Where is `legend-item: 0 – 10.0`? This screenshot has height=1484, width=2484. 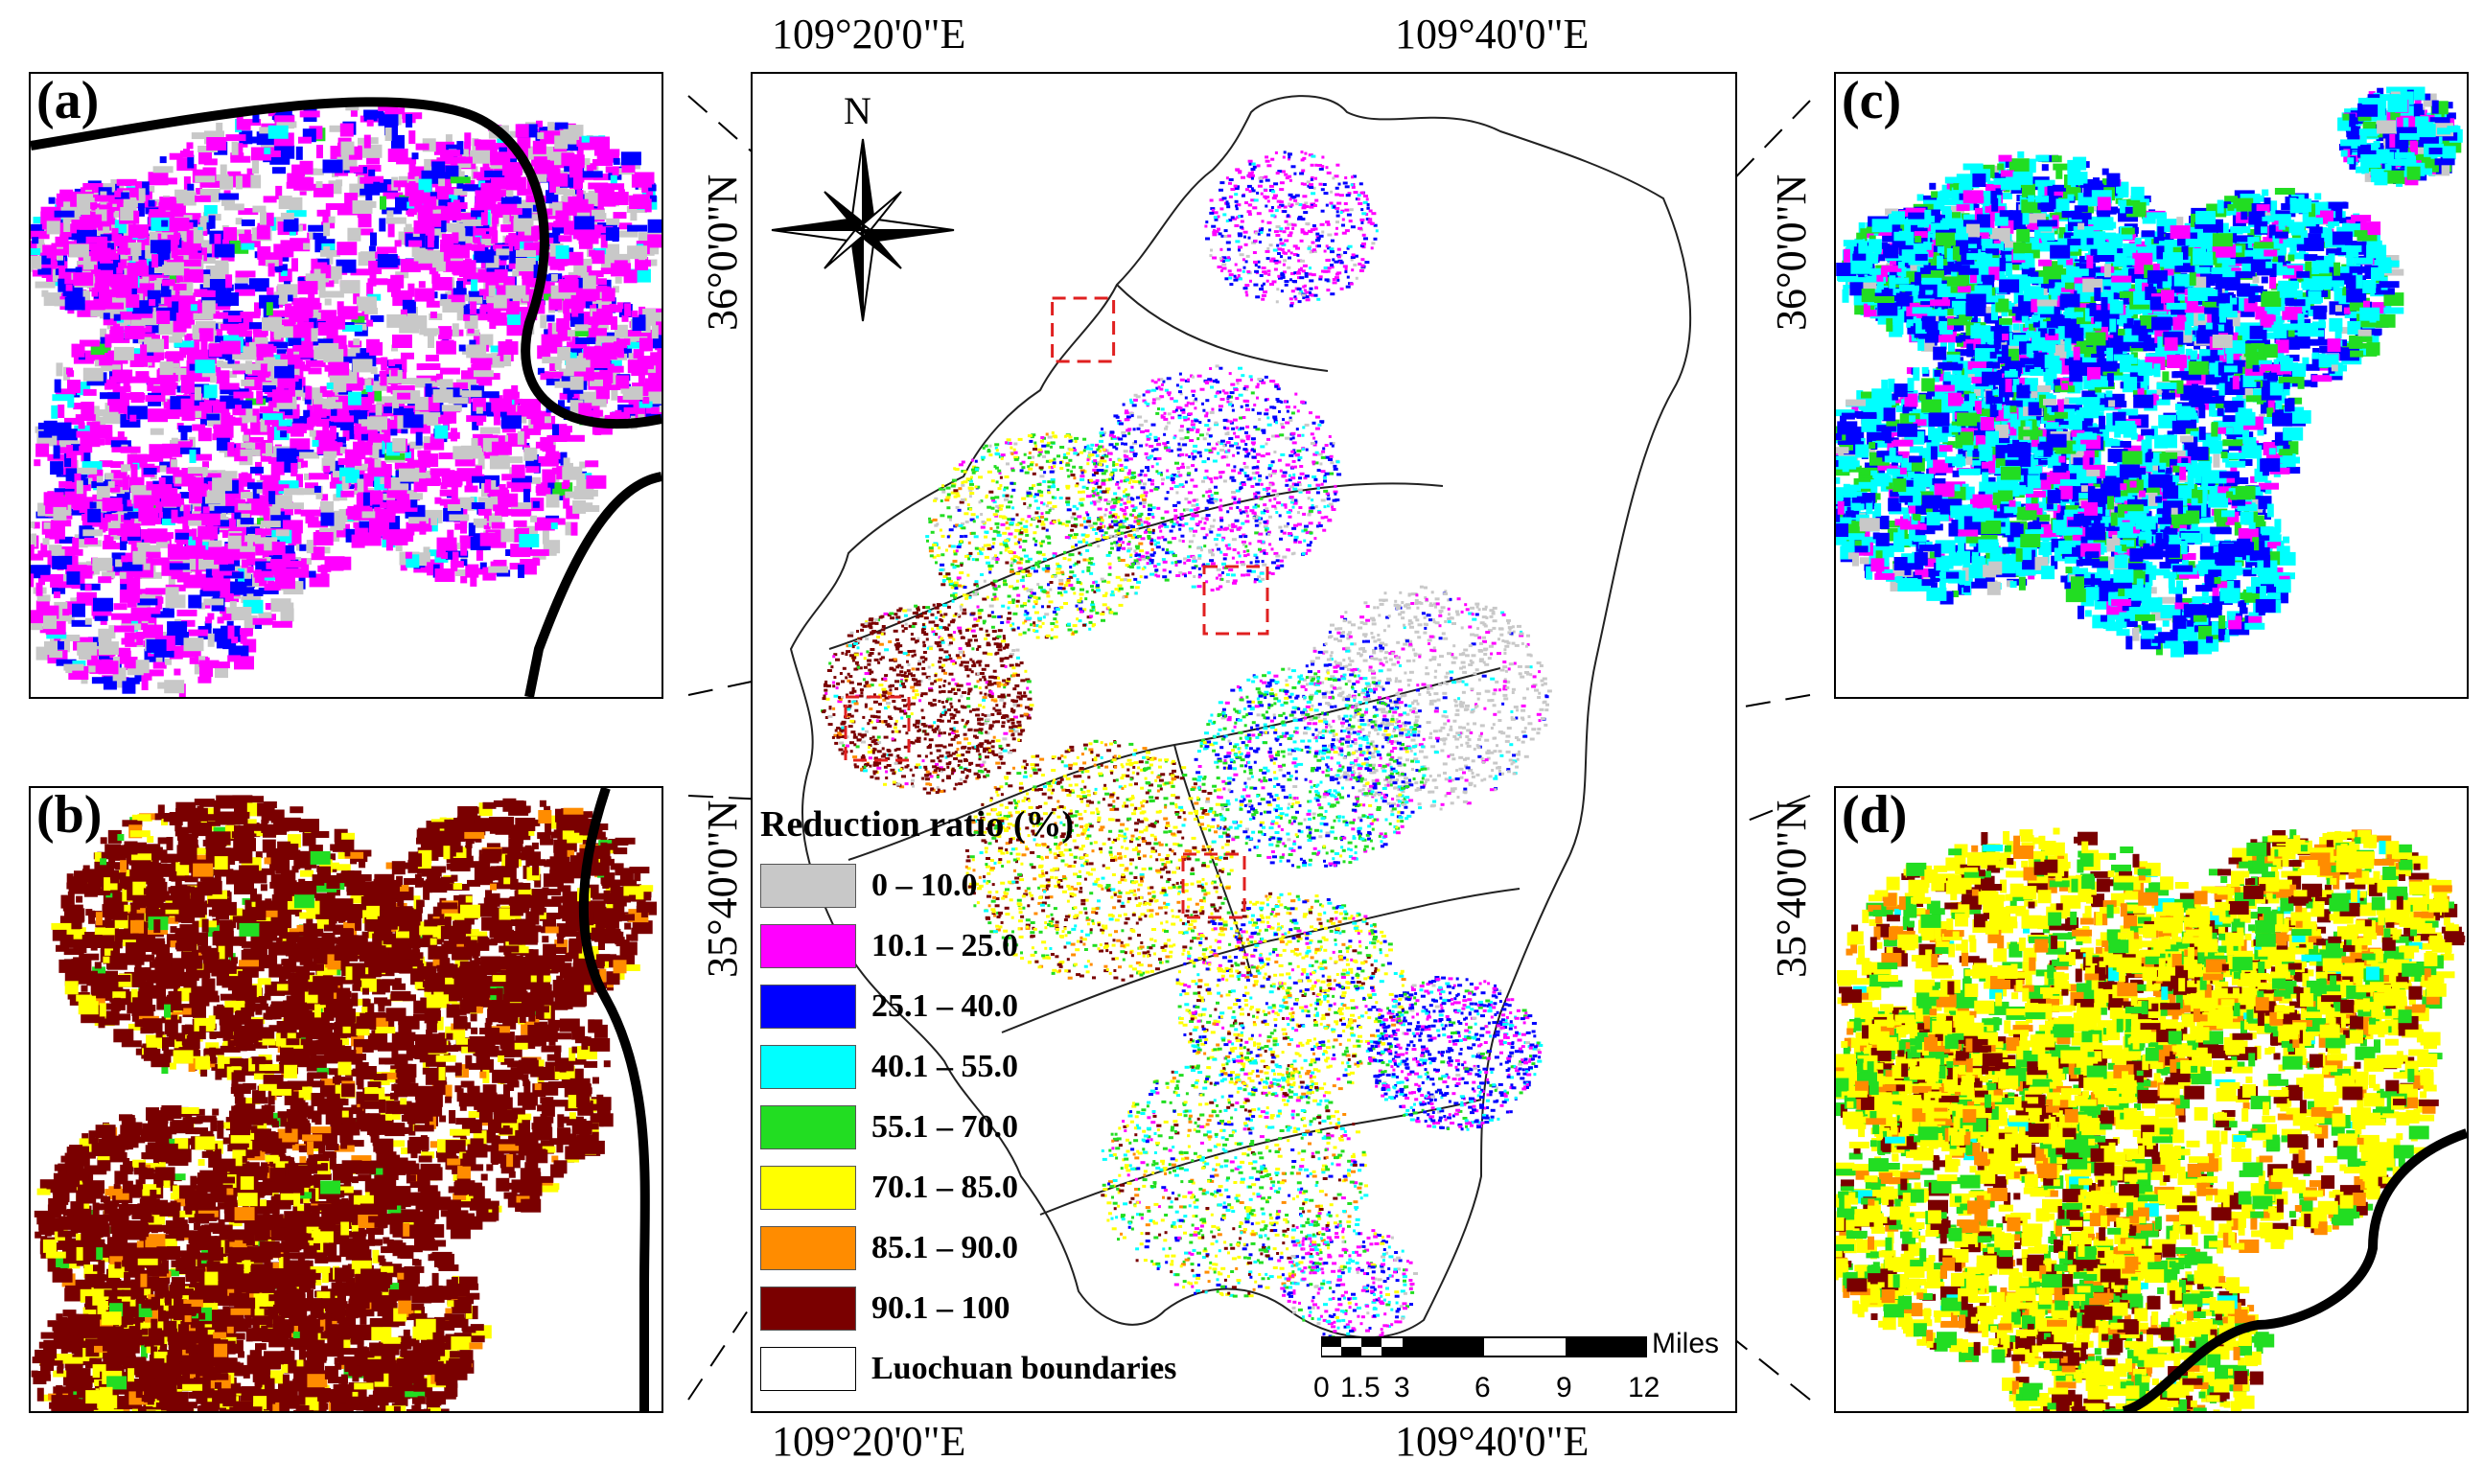 legend-item: 0 – 10.0 is located at coordinates (968, 885).